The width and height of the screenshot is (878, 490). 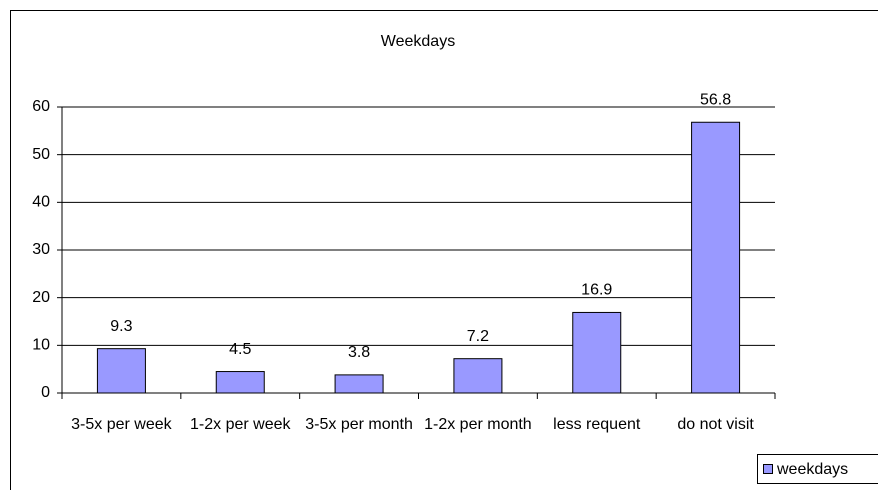 I want to click on y-tick-label: 60, so click(x=41, y=106).